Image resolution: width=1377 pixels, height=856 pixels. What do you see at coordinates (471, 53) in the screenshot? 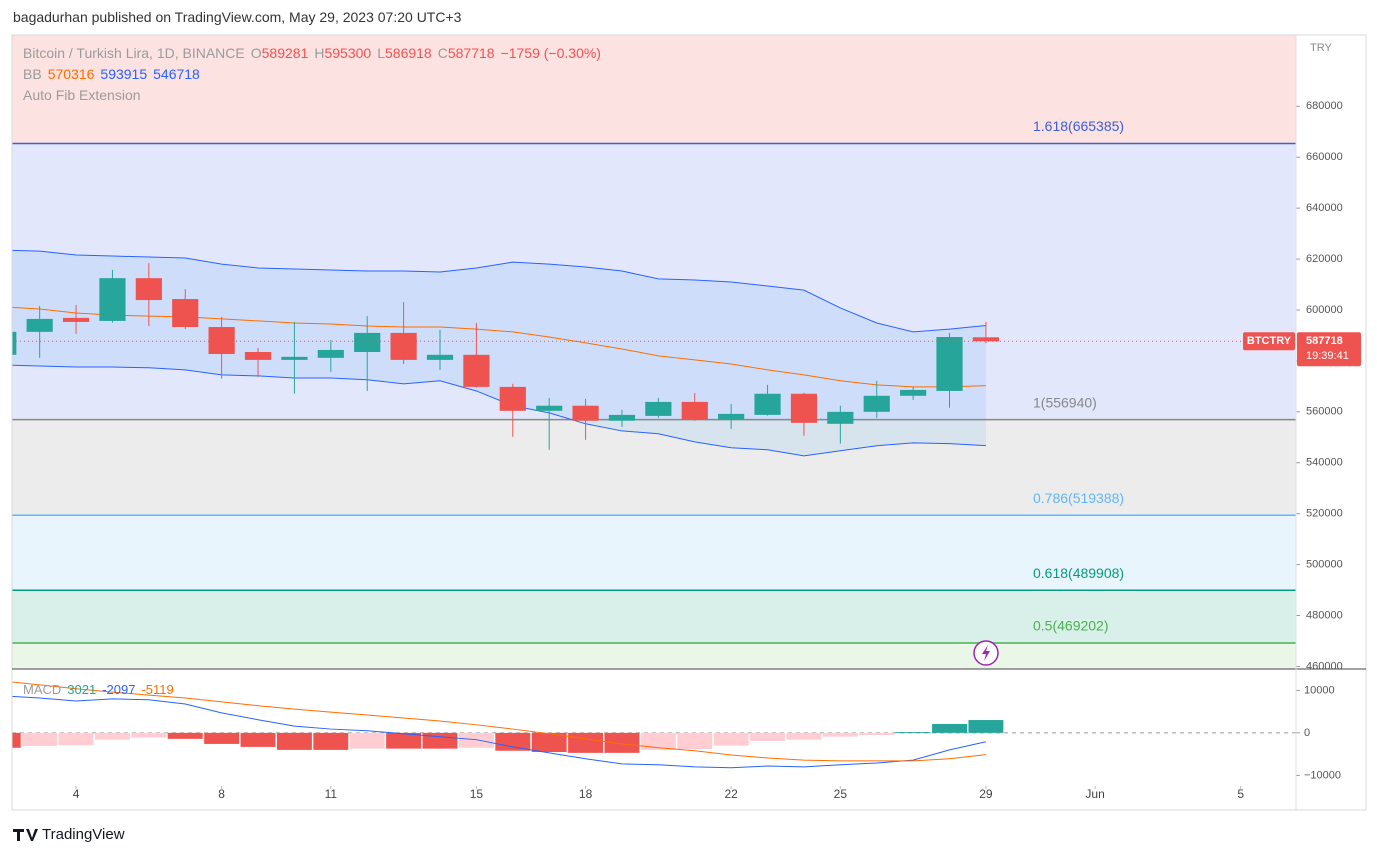
I see `ohlc-value: 587718` at bounding box center [471, 53].